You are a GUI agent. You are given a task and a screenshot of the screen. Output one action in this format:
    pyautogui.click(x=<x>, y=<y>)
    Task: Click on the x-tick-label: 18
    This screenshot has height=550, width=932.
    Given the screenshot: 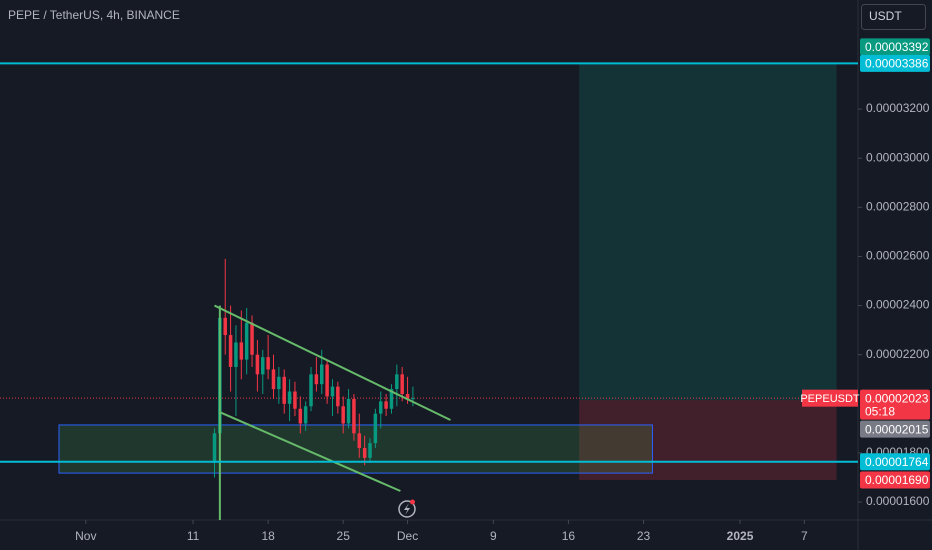 What is the action you would take?
    pyautogui.click(x=268, y=536)
    